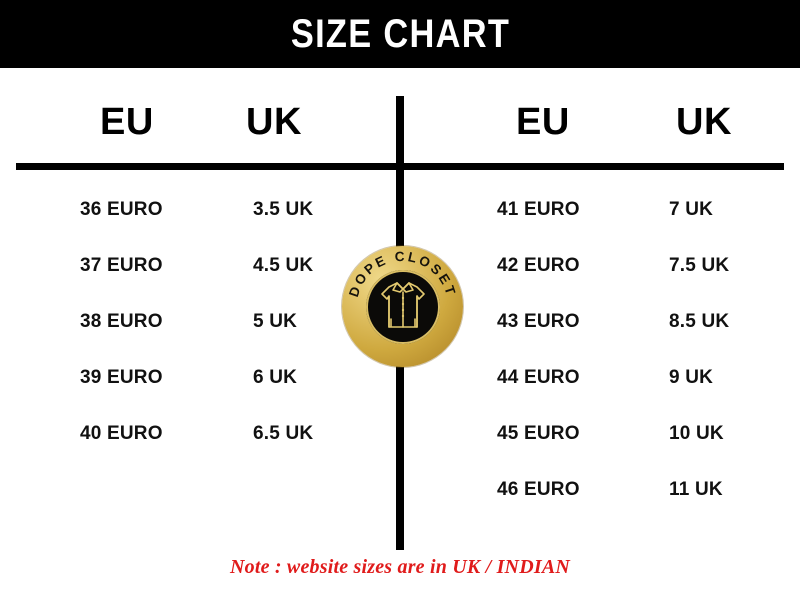 Image resolution: width=800 pixels, height=600 pixels. What do you see at coordinates (283, 209) in the screenshot?
I see `cell-uk-left: 3.5 UK` at bounding box center [283, 209].